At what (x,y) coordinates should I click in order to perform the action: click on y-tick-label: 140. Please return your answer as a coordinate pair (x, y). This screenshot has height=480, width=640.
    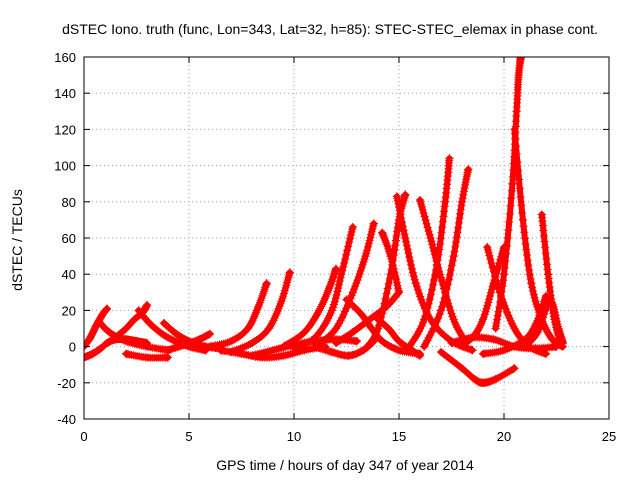
    Looking at the image, I should click on (65, 93).